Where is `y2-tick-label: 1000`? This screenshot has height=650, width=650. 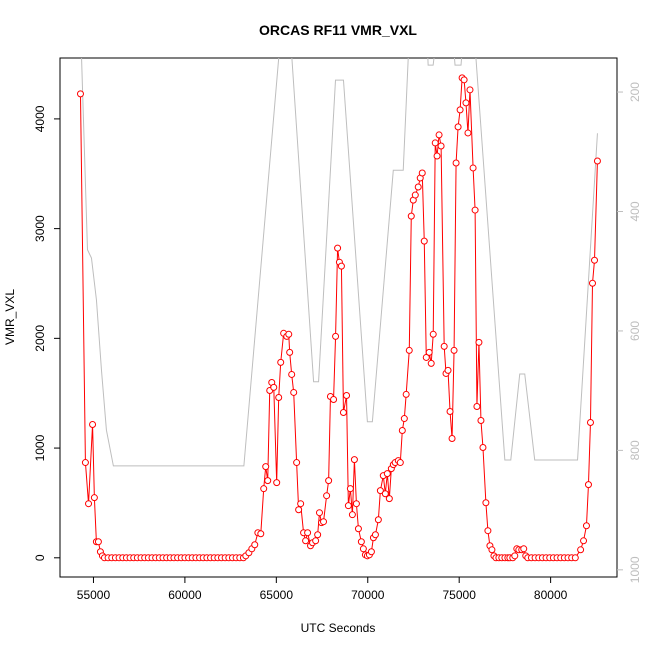
y2-tick-label: 1000 is located at coordinates (635, 569).